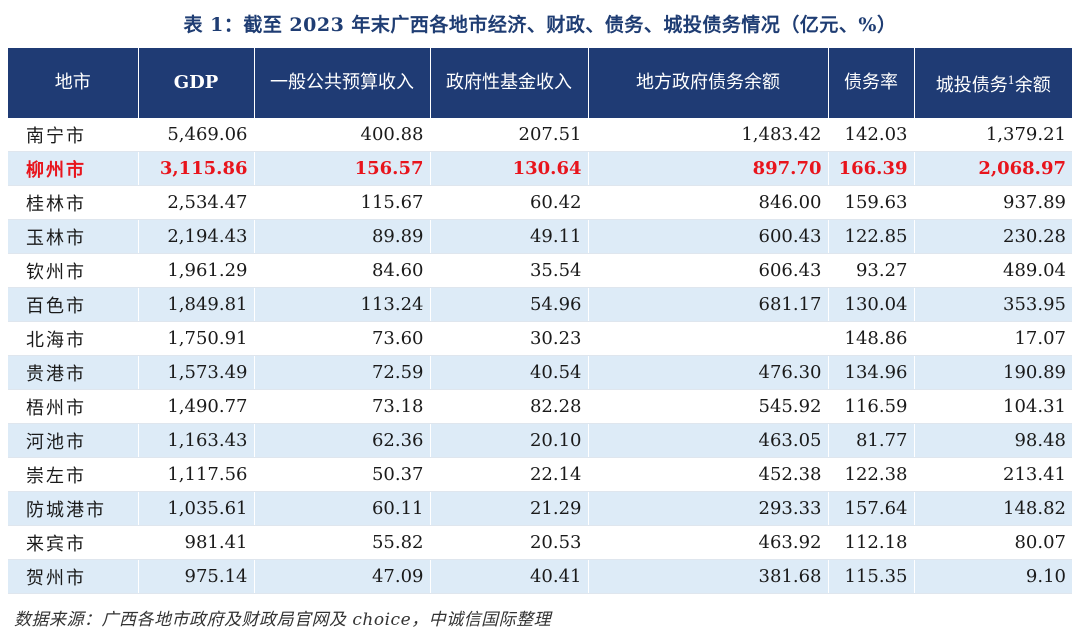 This screenshot has height=634, width=1080. Describe the element at coordinates (342, 168) in the screenshot. I see `cell-budget: 156.57` at that location.